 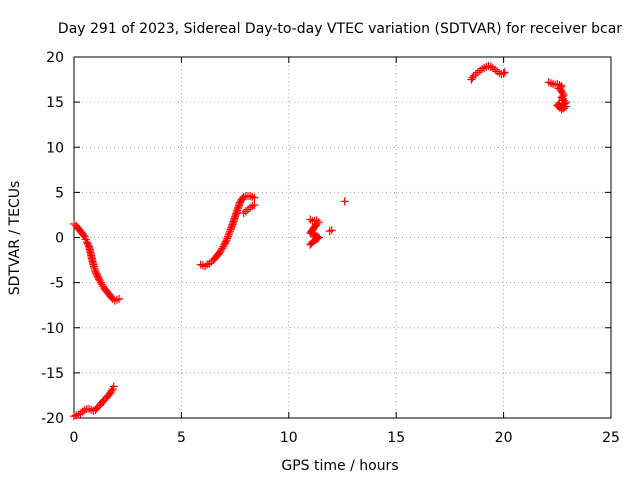 I want to click on y-tick-label: 5, so click(x=59, y=193).